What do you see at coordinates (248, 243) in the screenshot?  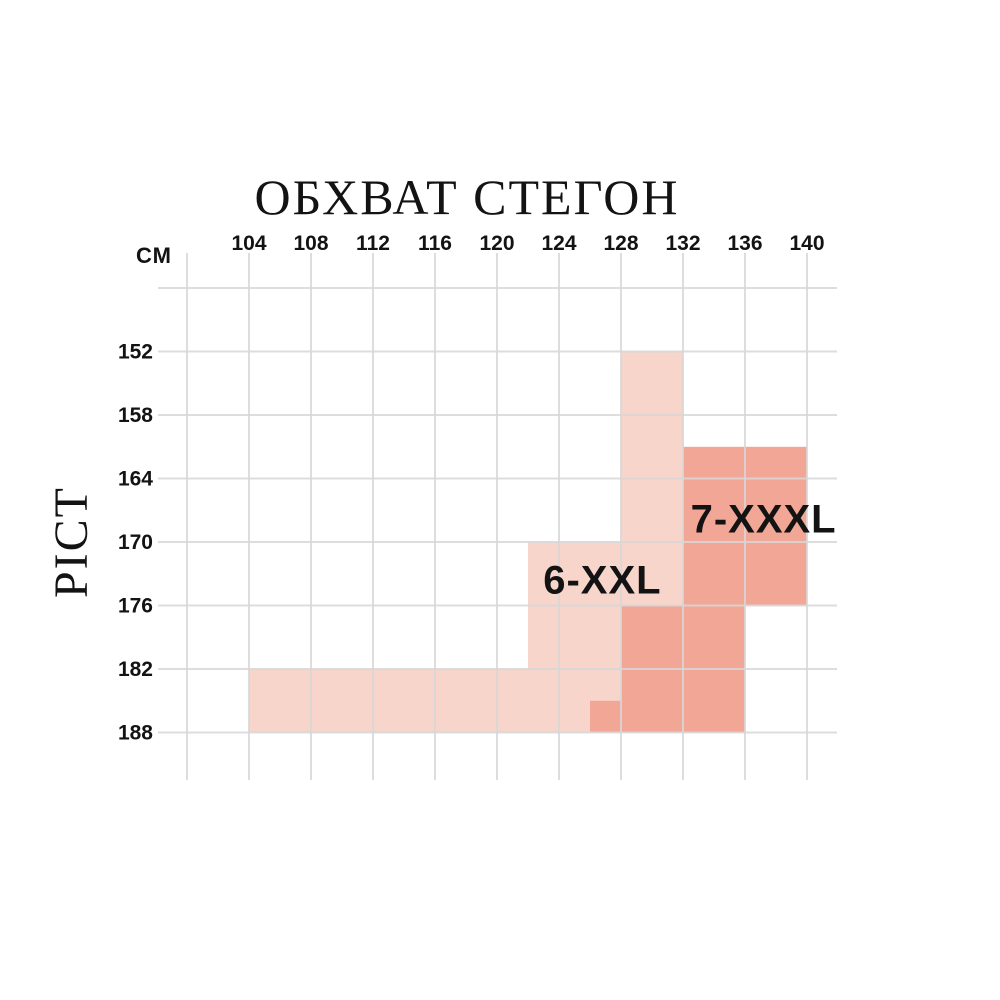 I see `x-tick-label: 104` at bounding box center [248, 243].